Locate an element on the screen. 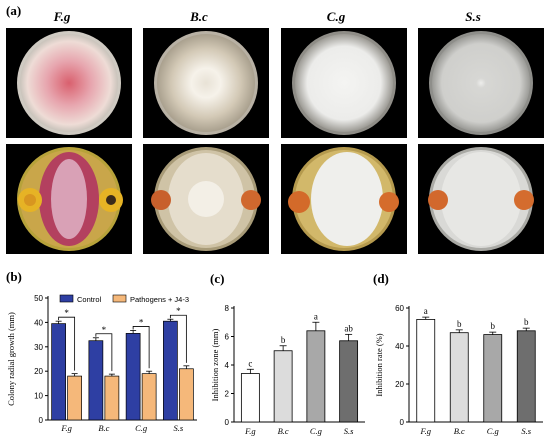  y-tick-label: 6 is located at coordinates (227, 337).